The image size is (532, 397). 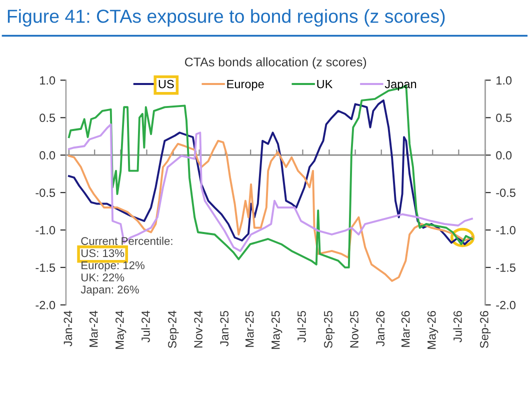 I want to click on x-tick-label: Jul-25, so click(x=301, y=326).